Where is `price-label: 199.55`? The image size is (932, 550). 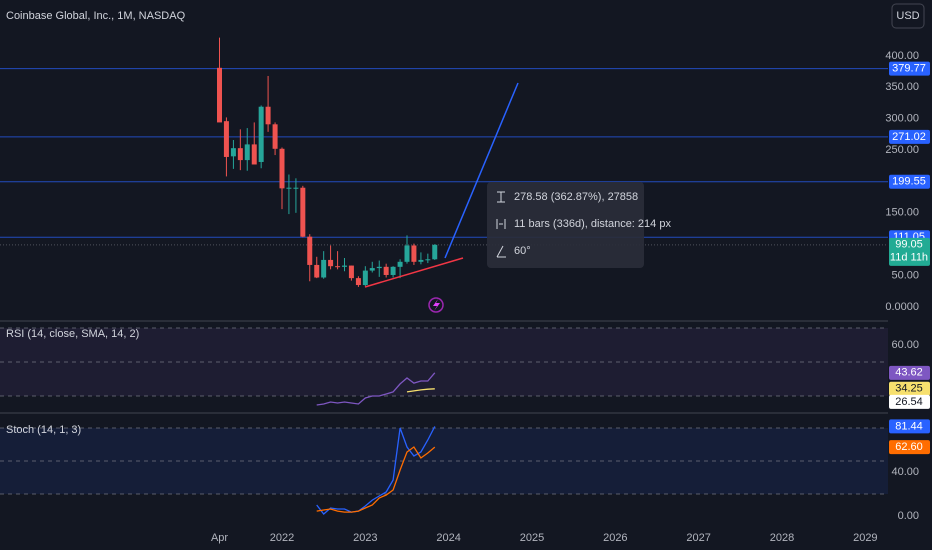
price-label: 199.55 is located at coordinates (909, 182).